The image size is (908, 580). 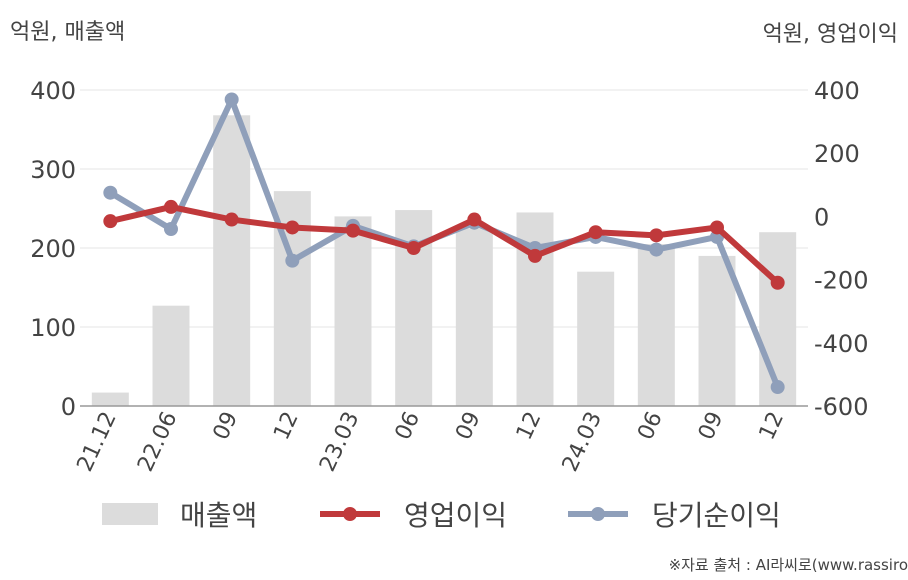 I want to click on source-note: ※자료 출처 : AI라씨로(www.rassiro, so click(x=788, y=565).